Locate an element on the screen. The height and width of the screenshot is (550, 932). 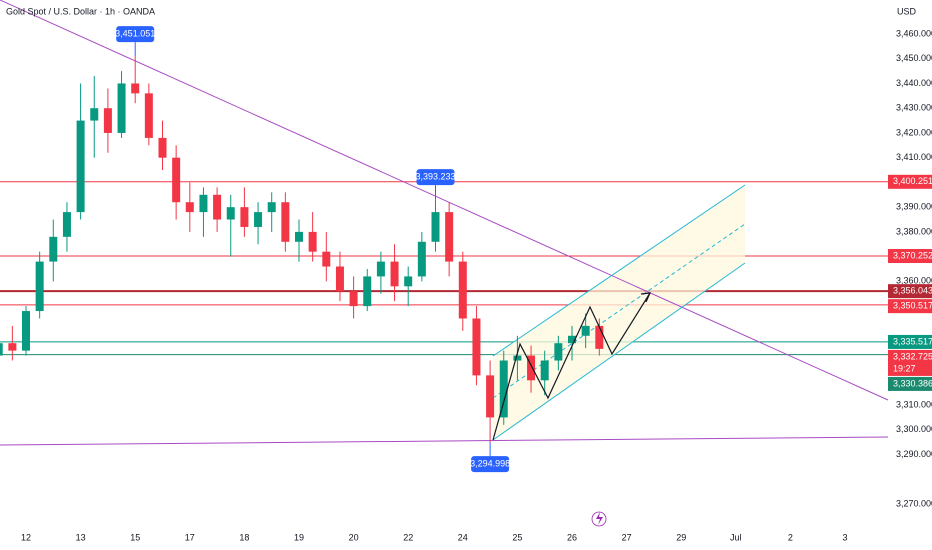
event-icon is located at coordinates (599, 518).